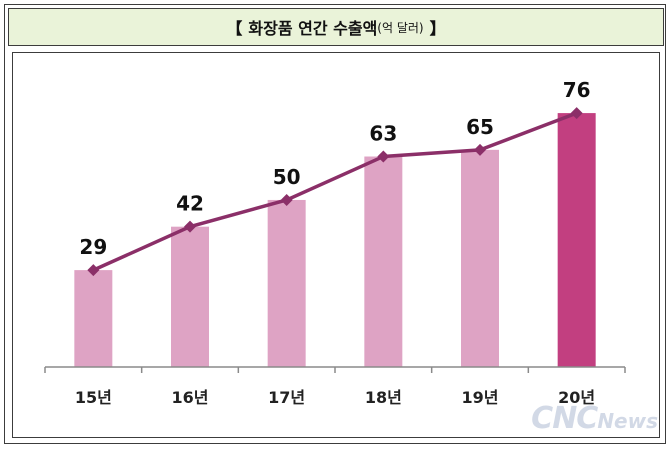 The width and height of the screenshot is (672, 450). What do you see at coordinates (287, 177) in the screenshot?
I see `value-label-3: 50` at bounding box center [287, 177].